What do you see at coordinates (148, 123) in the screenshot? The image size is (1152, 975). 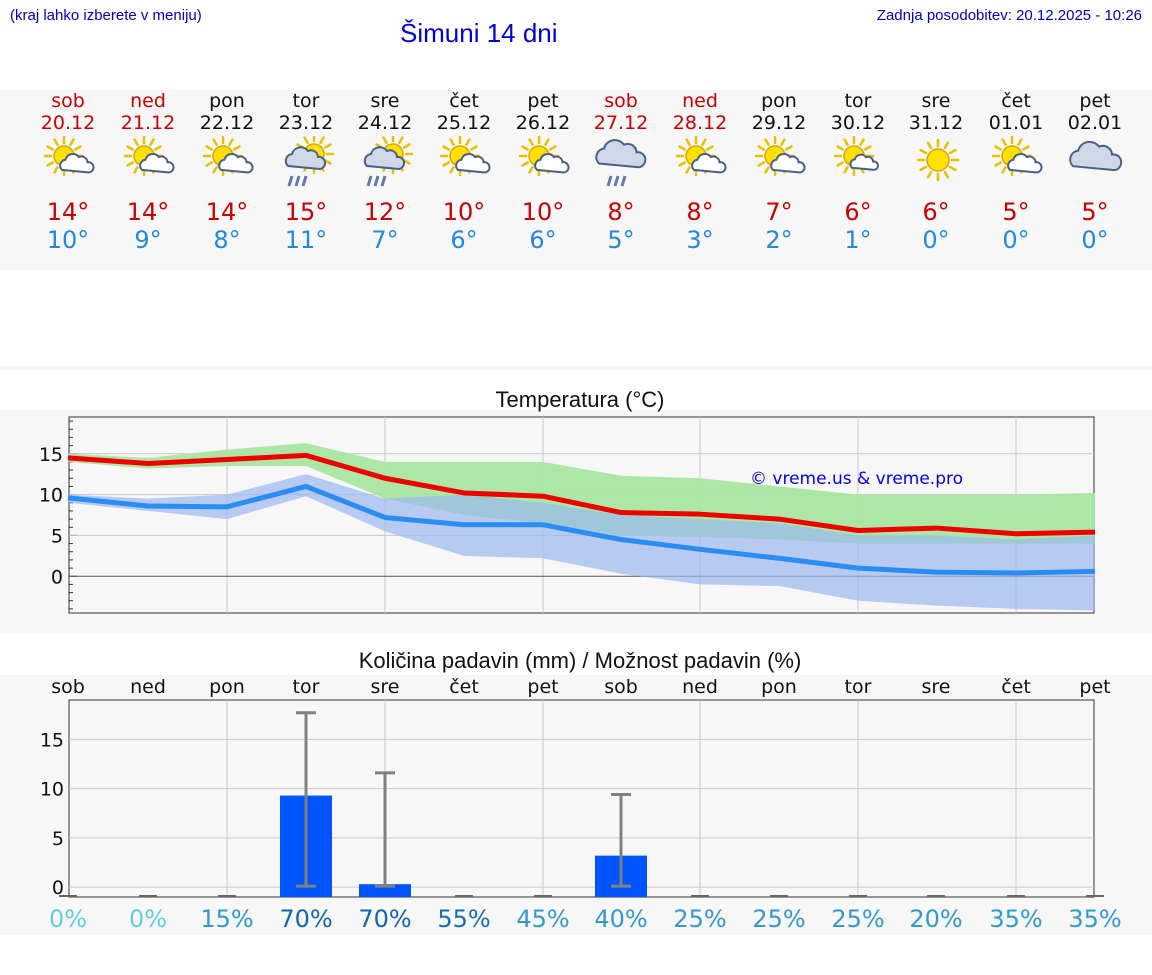 I see `day-date: 21.12` at bounding box center [148, 123].